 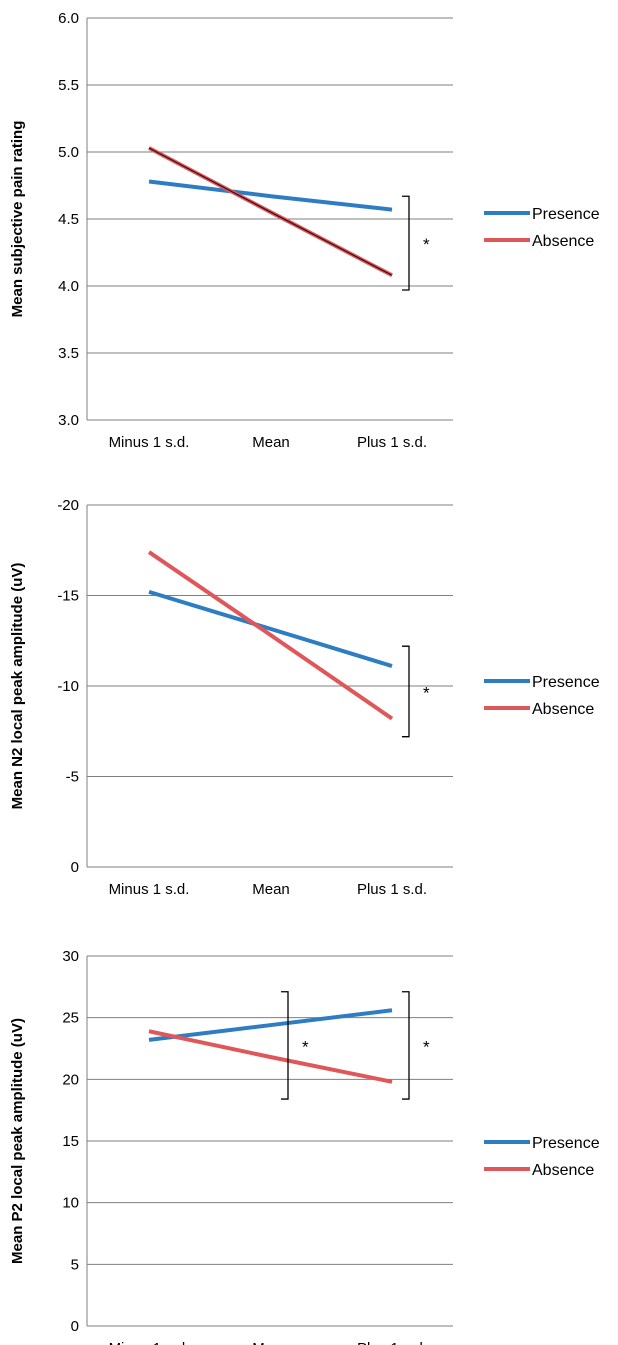 I want to click on y-tick-label: 30, so click(x=70, y=956).